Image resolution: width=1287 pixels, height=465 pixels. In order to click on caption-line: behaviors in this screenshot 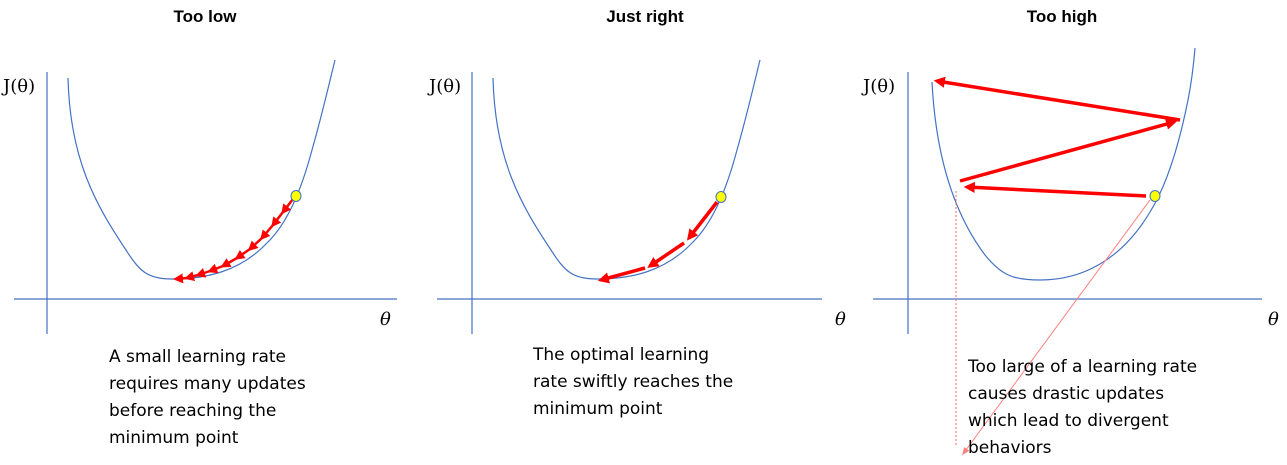, I will do `click(1010, 448)`.